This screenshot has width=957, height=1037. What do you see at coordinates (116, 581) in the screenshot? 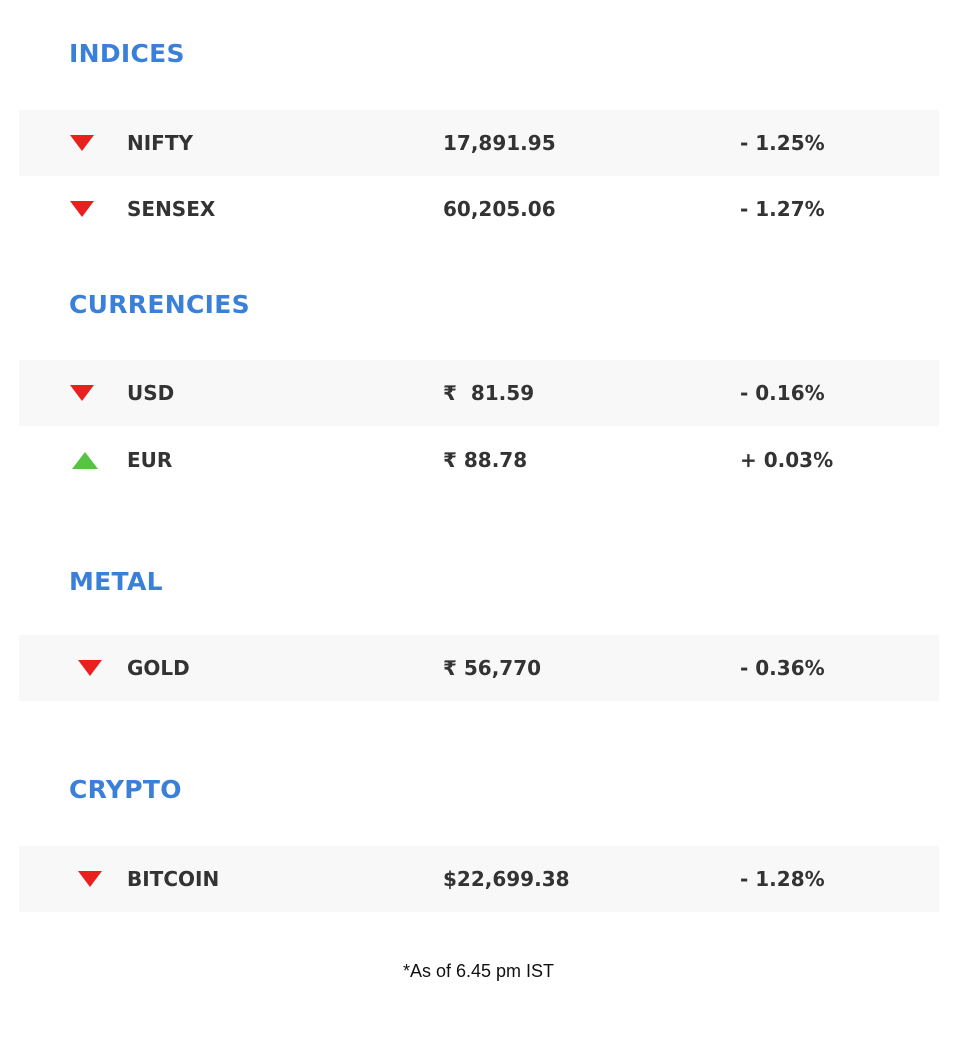
I see `section-title-metal: METAL` at bounding box center [116, 581].